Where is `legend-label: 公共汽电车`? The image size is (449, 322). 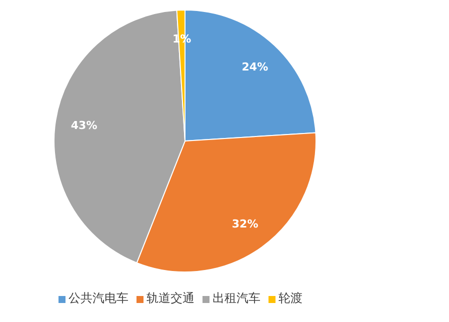
legend-label: 公共汽电车 is located at coordinates (98, 298).